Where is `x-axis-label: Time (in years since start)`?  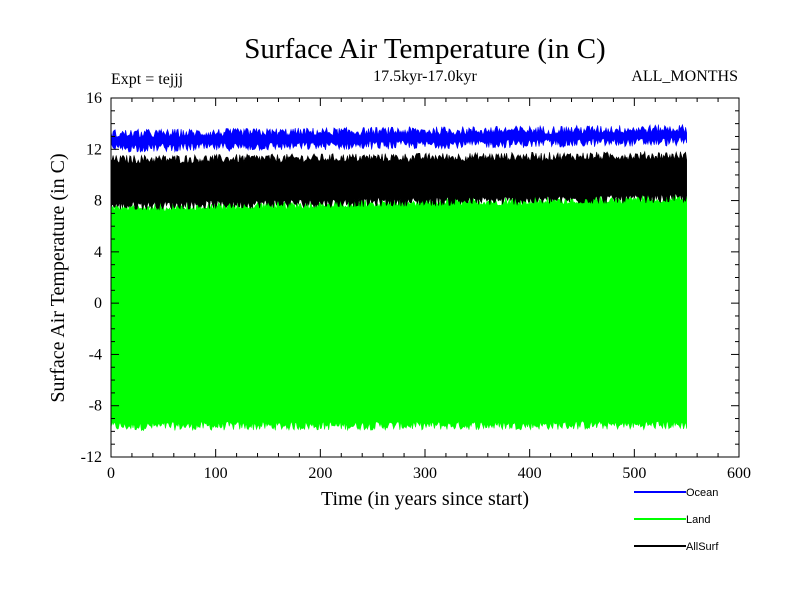
x-axis-label: Time (in years since start) is located at coordinates (425, 499).